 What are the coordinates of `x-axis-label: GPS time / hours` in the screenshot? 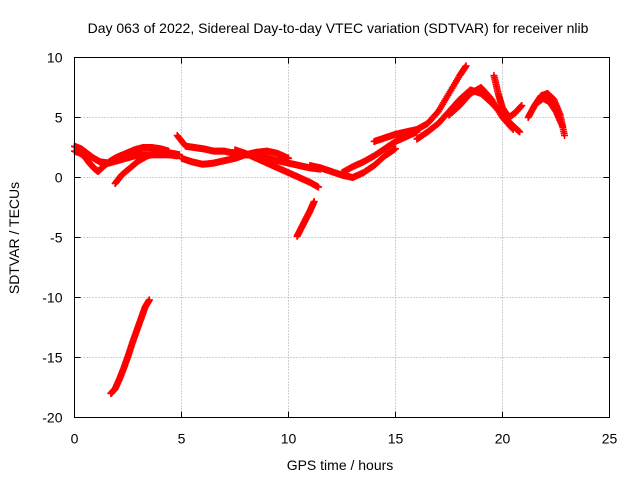 It's located at (340, 465).